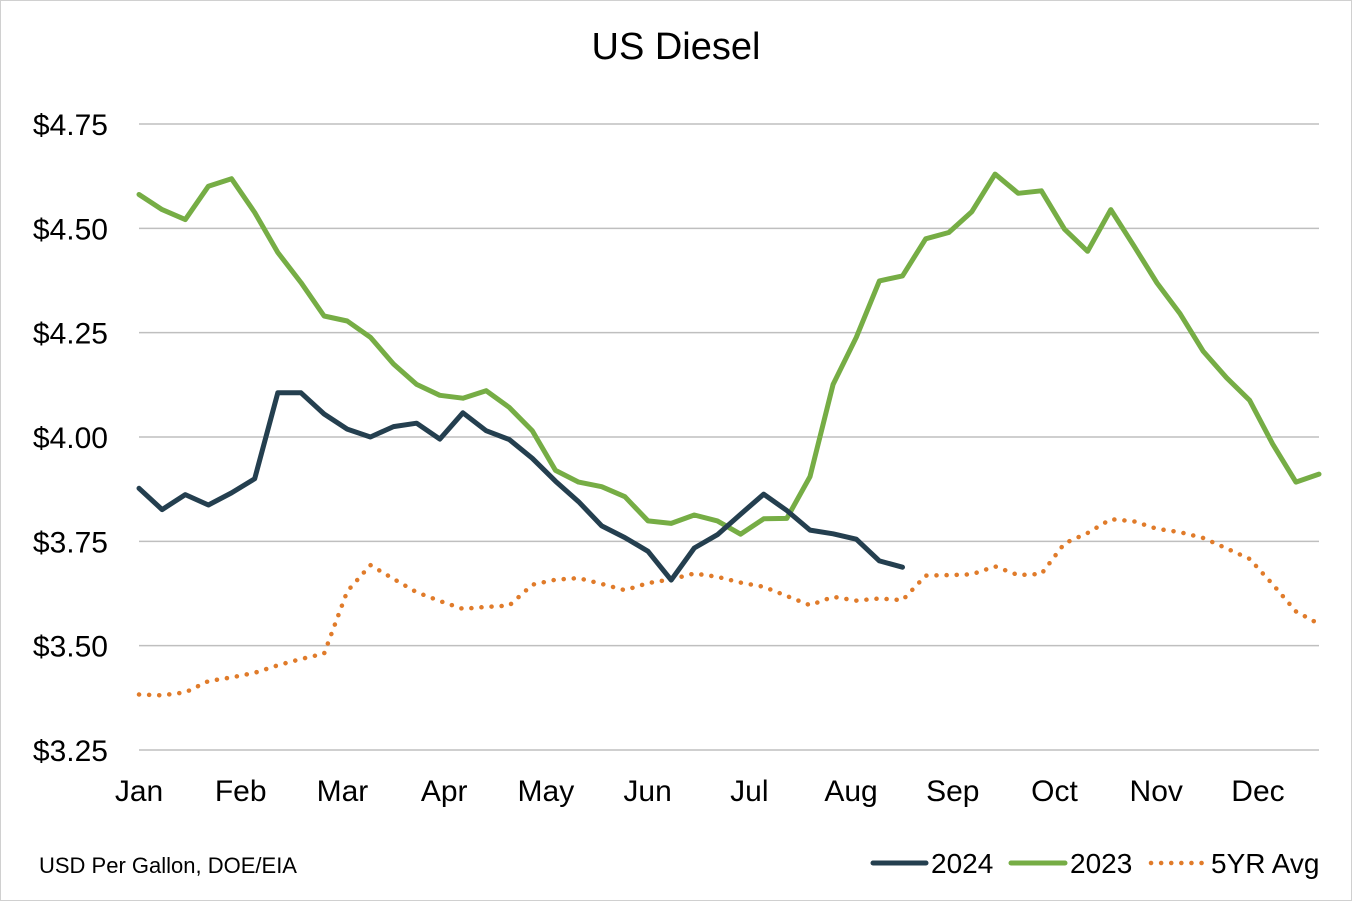 The height and width of the screenshot is (905, 1352). I want to click on y-tick-label: $3.25, so click(70, 751).